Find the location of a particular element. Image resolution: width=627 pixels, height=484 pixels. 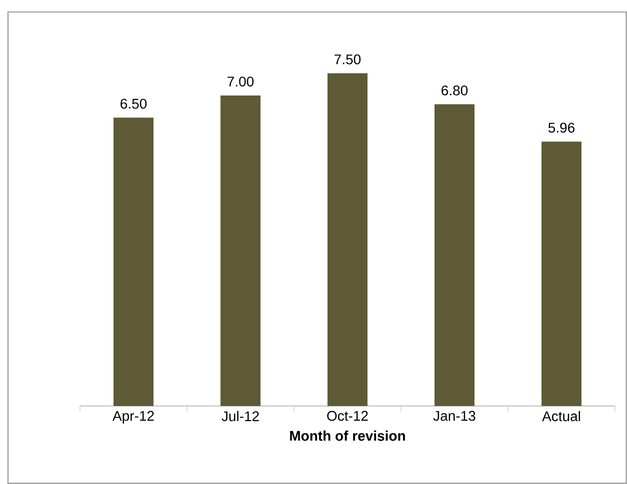

x-axis-title: Month of revision is located at coordinates (347, 435).